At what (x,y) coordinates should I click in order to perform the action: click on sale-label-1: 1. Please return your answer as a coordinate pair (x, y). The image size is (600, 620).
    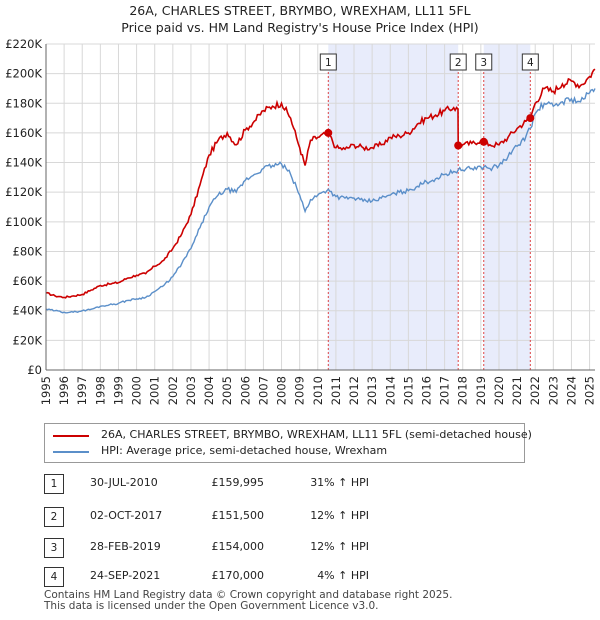
    Looking at the image, I should click on (328, 63).